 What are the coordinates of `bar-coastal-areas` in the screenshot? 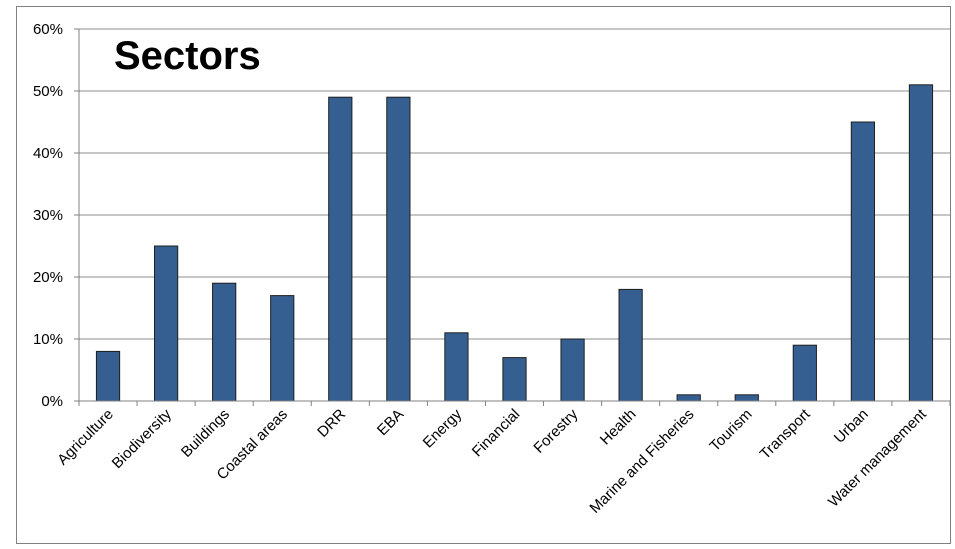 It's located at (282, 348).